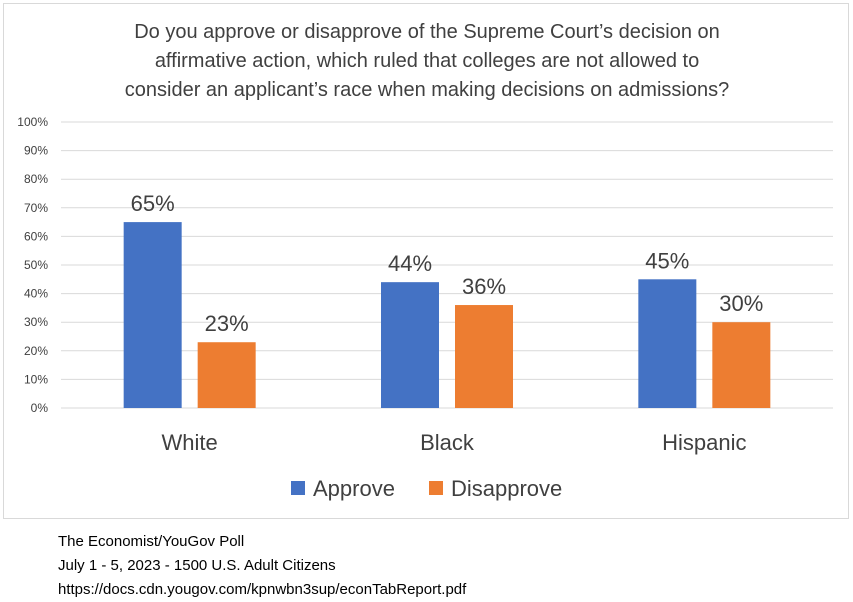  What do you see at coordinates (484, 356) in the screenshot?
I see `bar-disapprove-black` at bounding box center [484, 356].